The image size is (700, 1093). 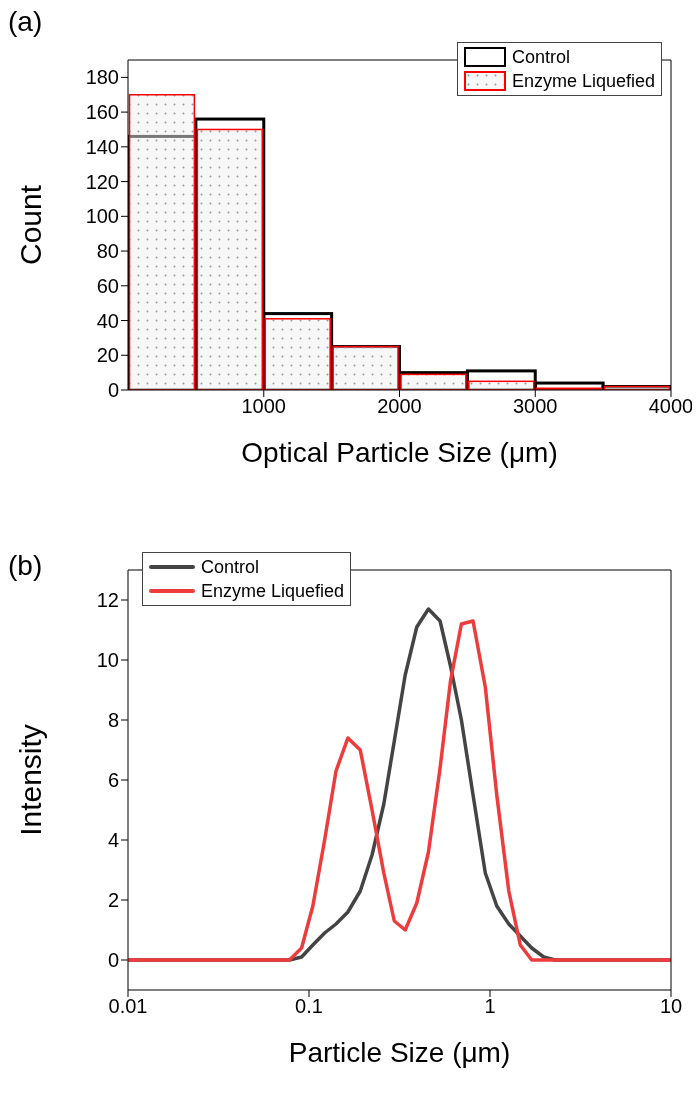 What do you see at coordinates (309, 1006) in the screenshot?
I see `x-tick-label: 0.1` at bounding box center [309, 1006].